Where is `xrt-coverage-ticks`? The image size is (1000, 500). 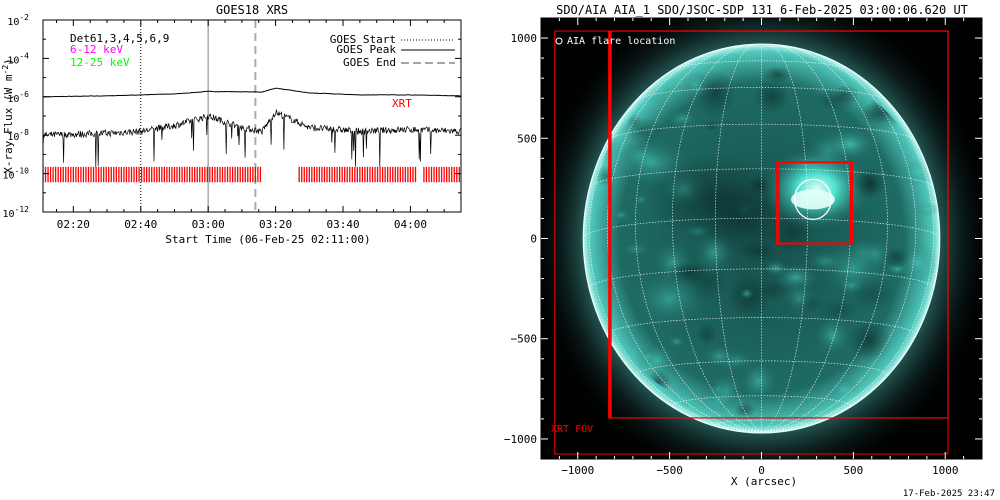 xrt-coverage-ticks is located at coordinates (251, 174).